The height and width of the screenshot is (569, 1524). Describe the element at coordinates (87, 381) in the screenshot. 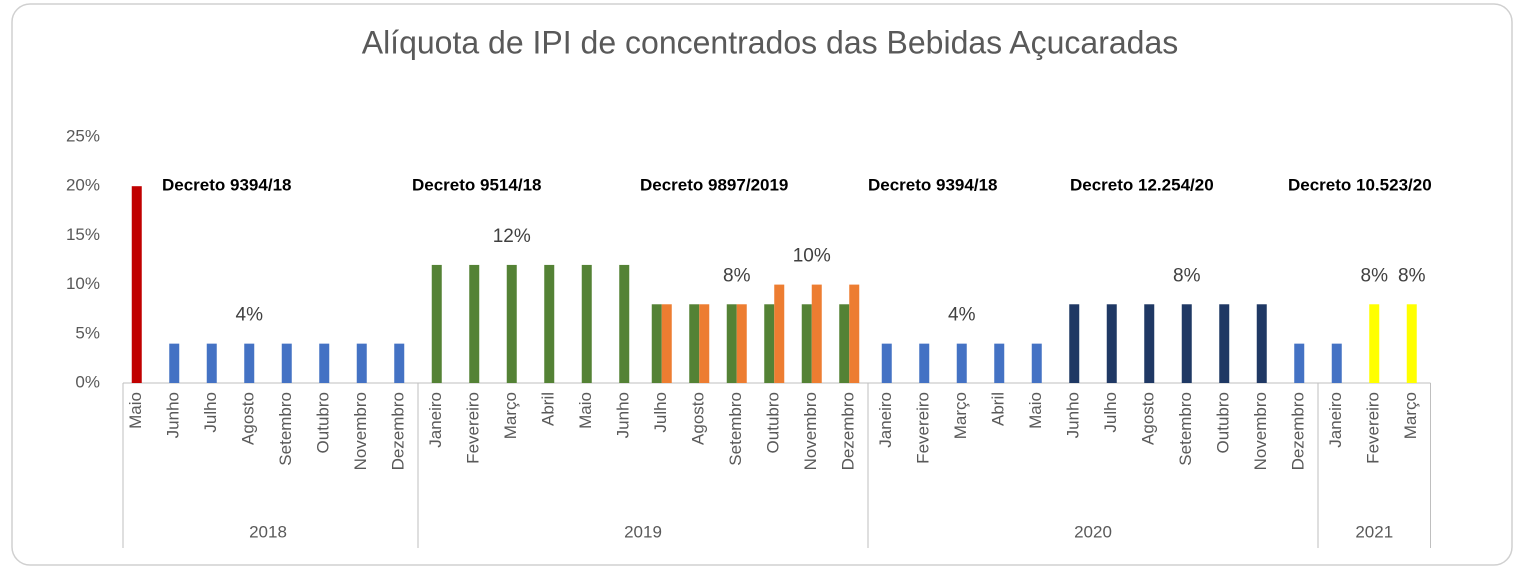

I see `y-tick-label: 0%` at that location.